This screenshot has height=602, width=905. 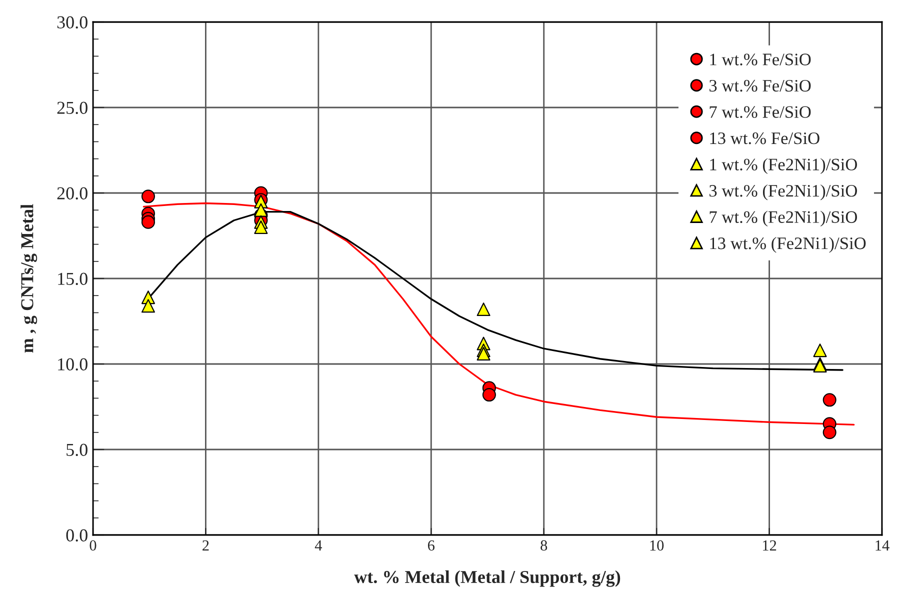 I want to click on x-tick-label: 12, so click(x=769, y=545).